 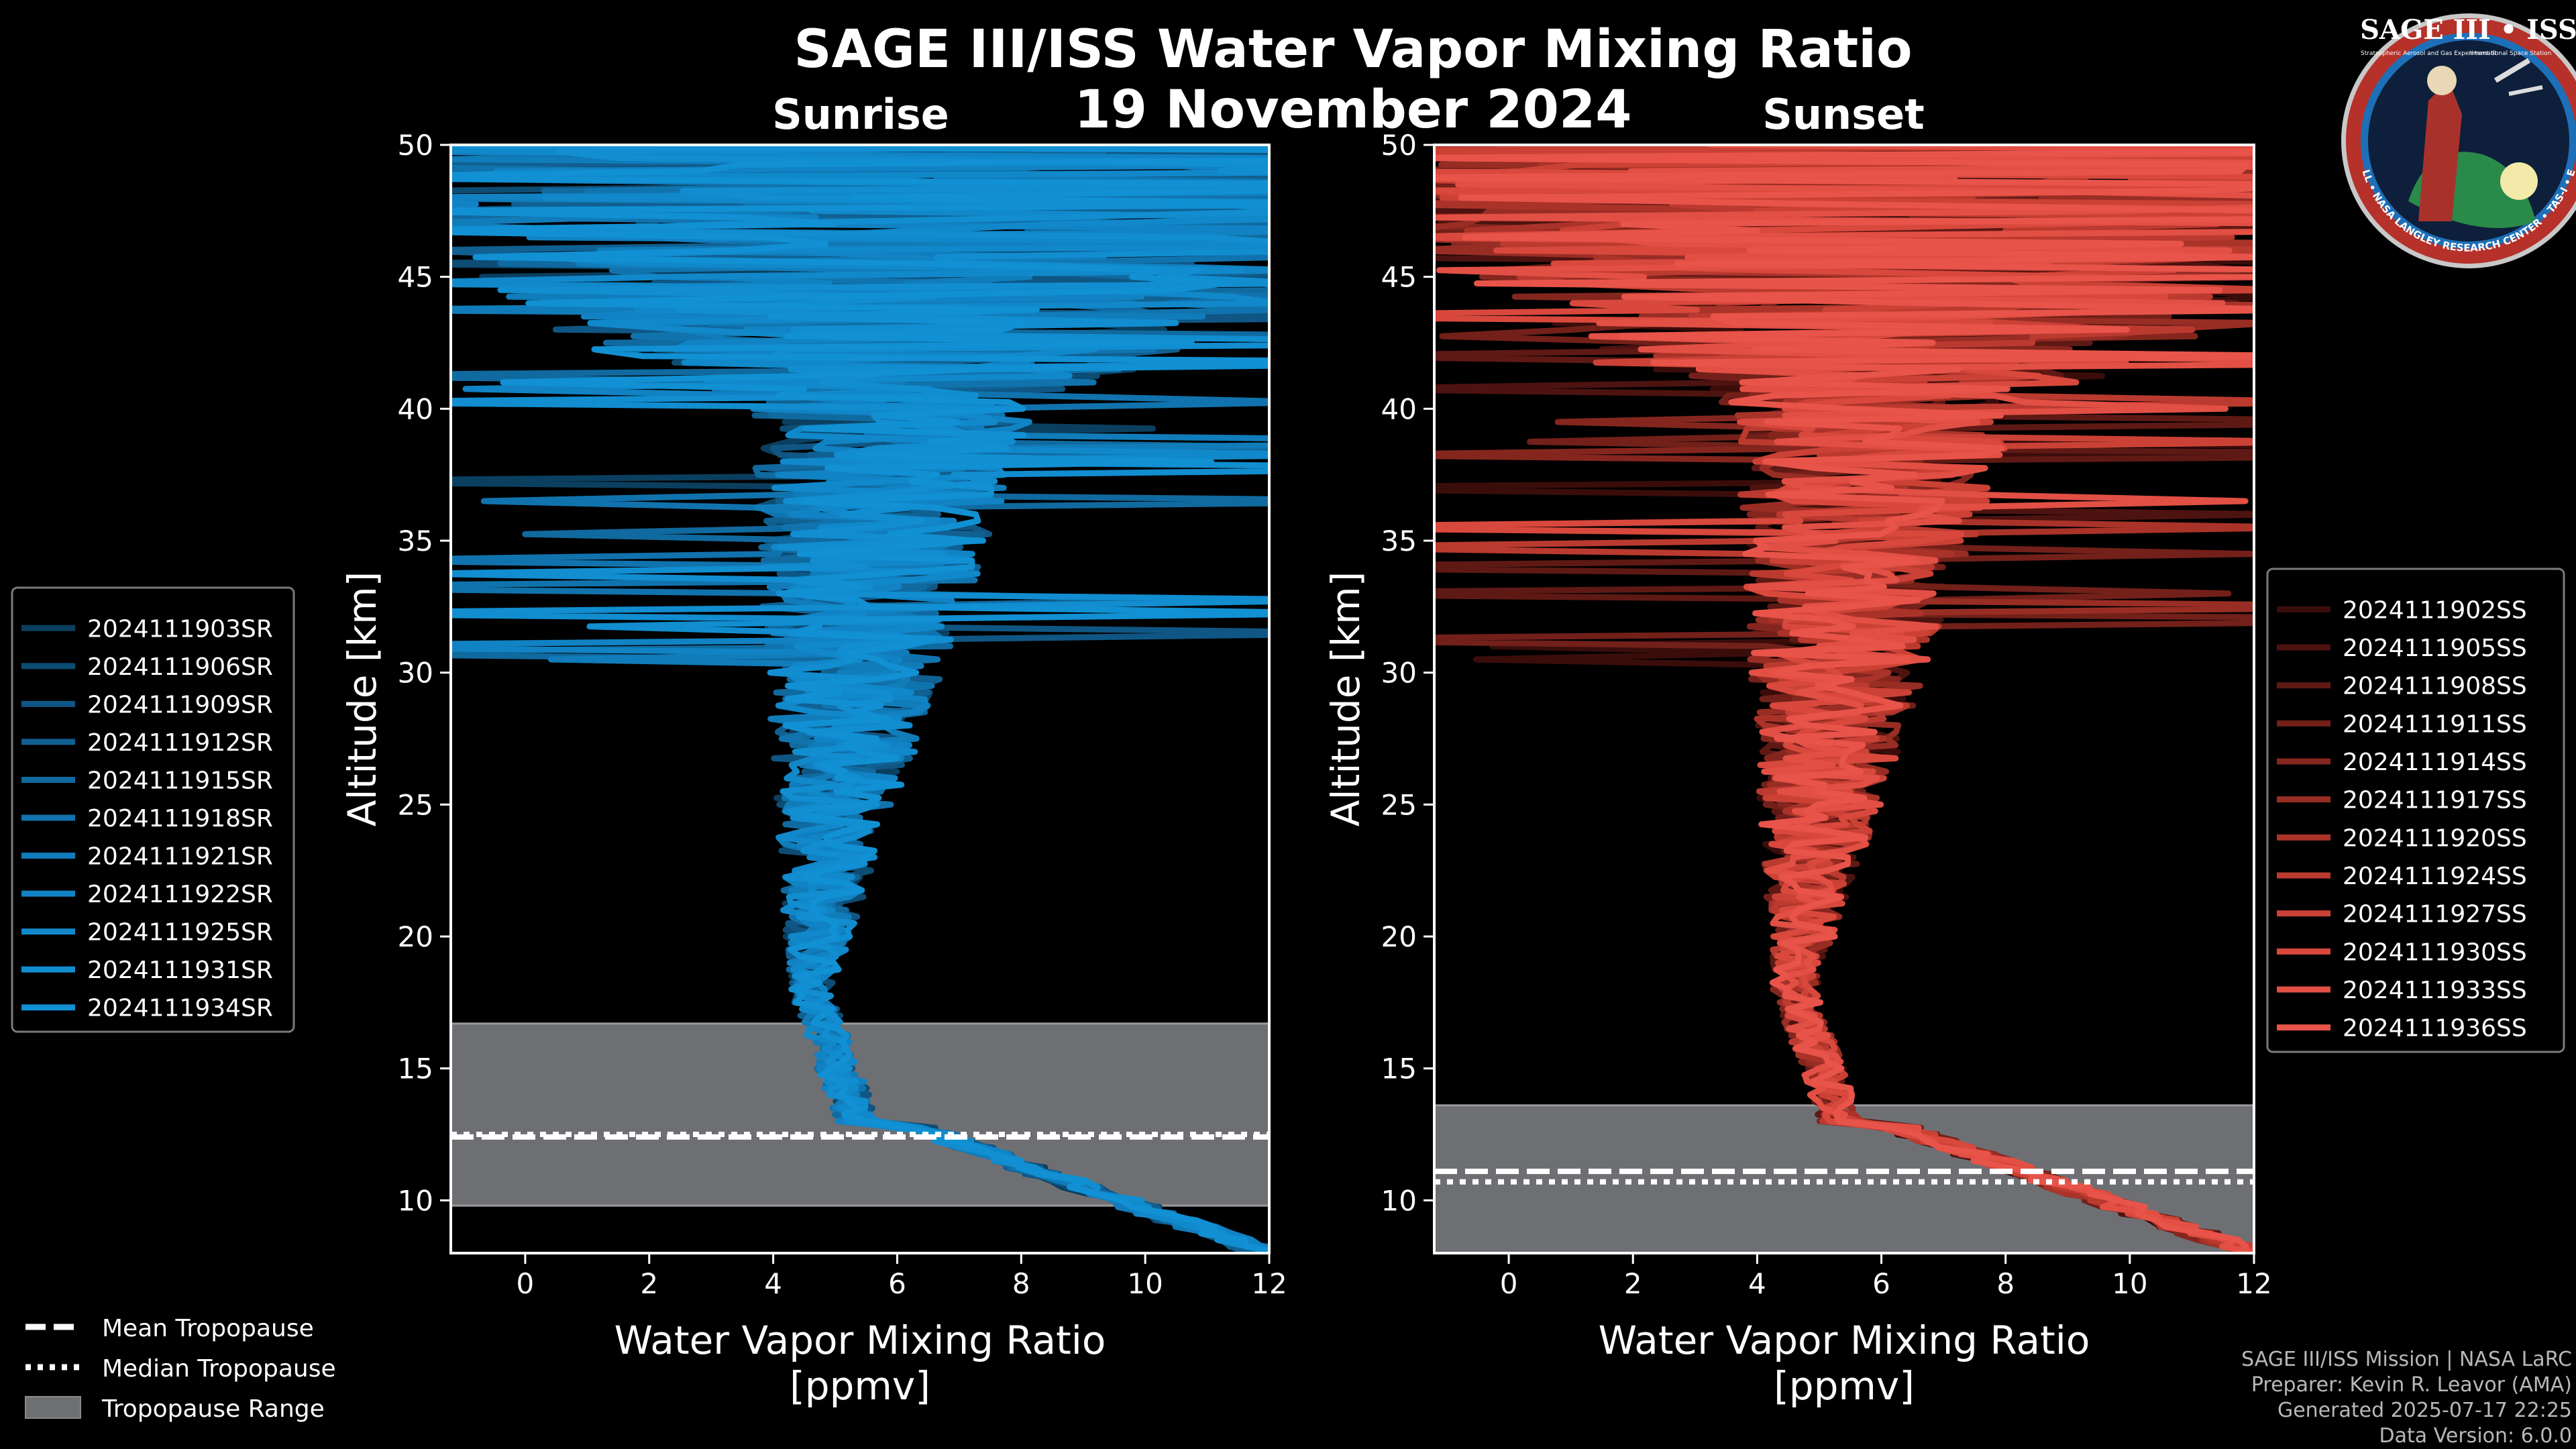 What do you see at coordinates (2510, 53) in the screenshot?
I see `logo-subtitle-right: International Space Station` at bounding box center [2510, 53].